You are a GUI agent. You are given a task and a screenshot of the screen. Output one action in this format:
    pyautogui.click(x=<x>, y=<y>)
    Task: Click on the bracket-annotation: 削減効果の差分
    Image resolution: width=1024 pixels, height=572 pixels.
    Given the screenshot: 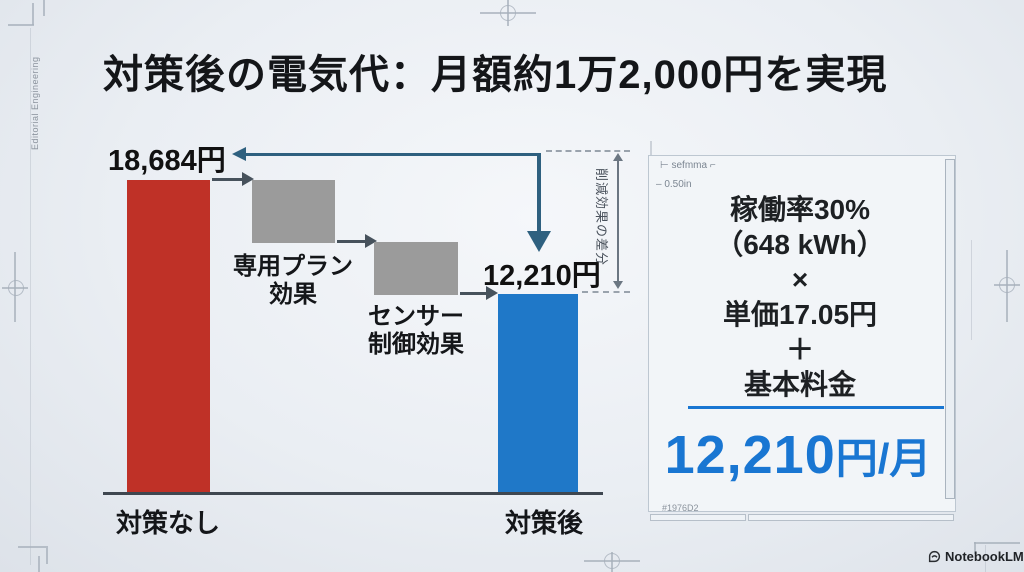 What is the action you would take?
    pyautogui.click(x=601, y=217)
    